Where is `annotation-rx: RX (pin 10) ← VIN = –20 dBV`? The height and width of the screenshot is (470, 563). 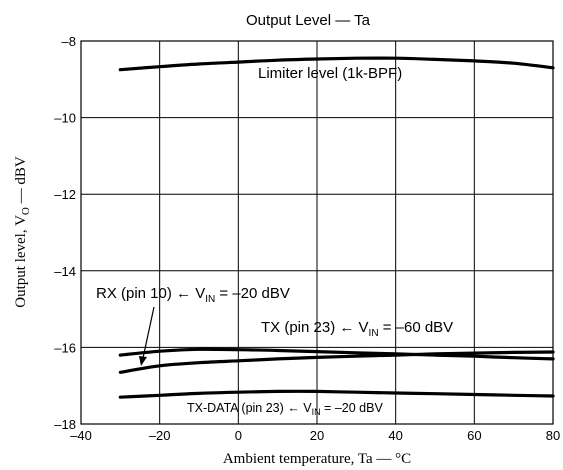
annotation-rx: RX (pin 10) ← VIN = –20 dBV is located at coordinates (193, 295).